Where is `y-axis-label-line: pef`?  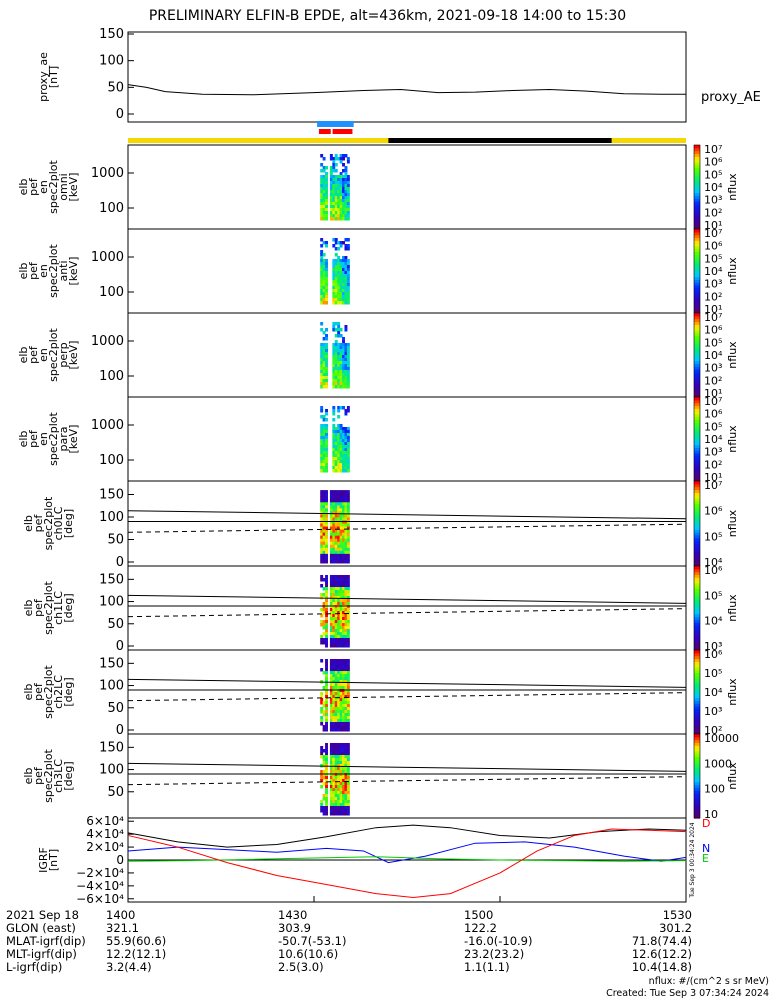
y-axis-label-line: pef is located at coordinates (33, 270).